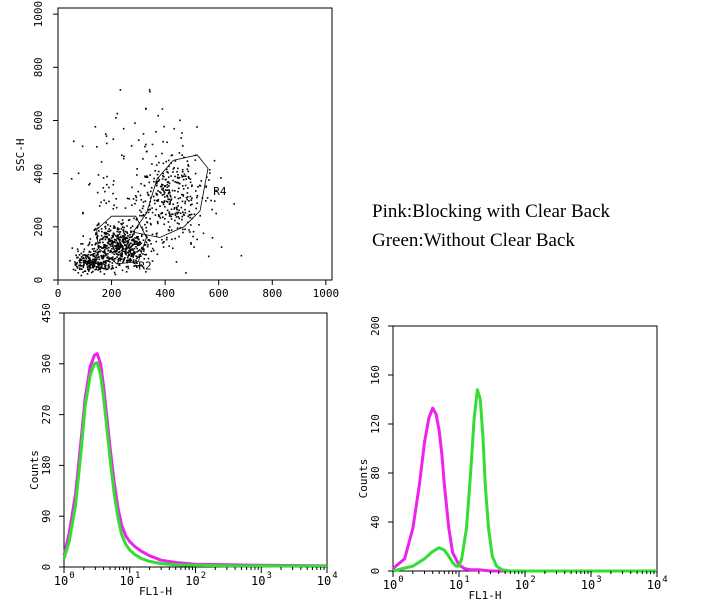 The image size is (718, 613). Describe the element at coordinates (375, 326) in the screenshot. I see `y-tick-label: 200` at that location.